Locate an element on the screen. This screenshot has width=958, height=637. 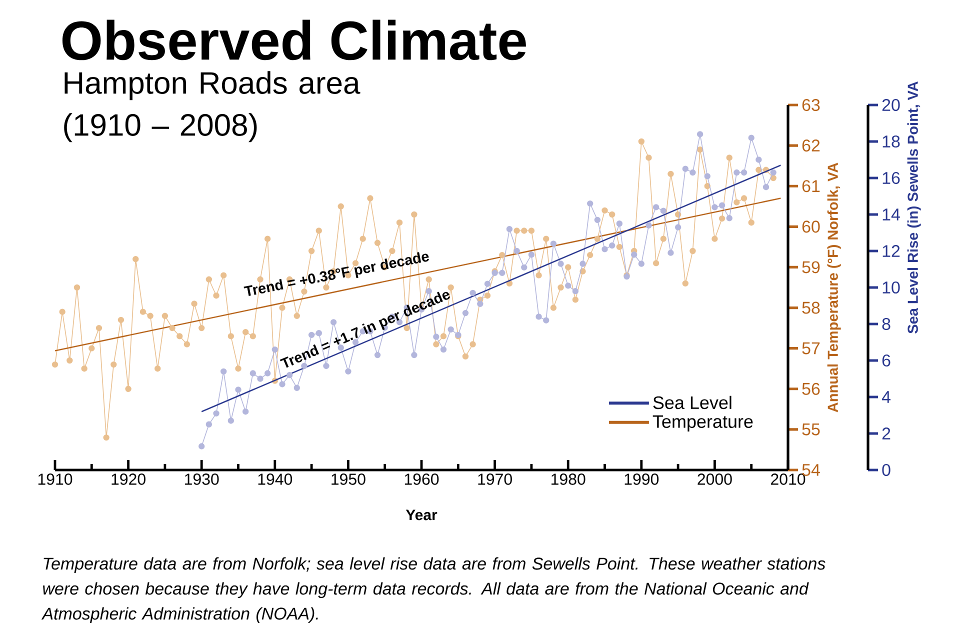
y-tick-label: 59 is located at coordinates (811, 267).